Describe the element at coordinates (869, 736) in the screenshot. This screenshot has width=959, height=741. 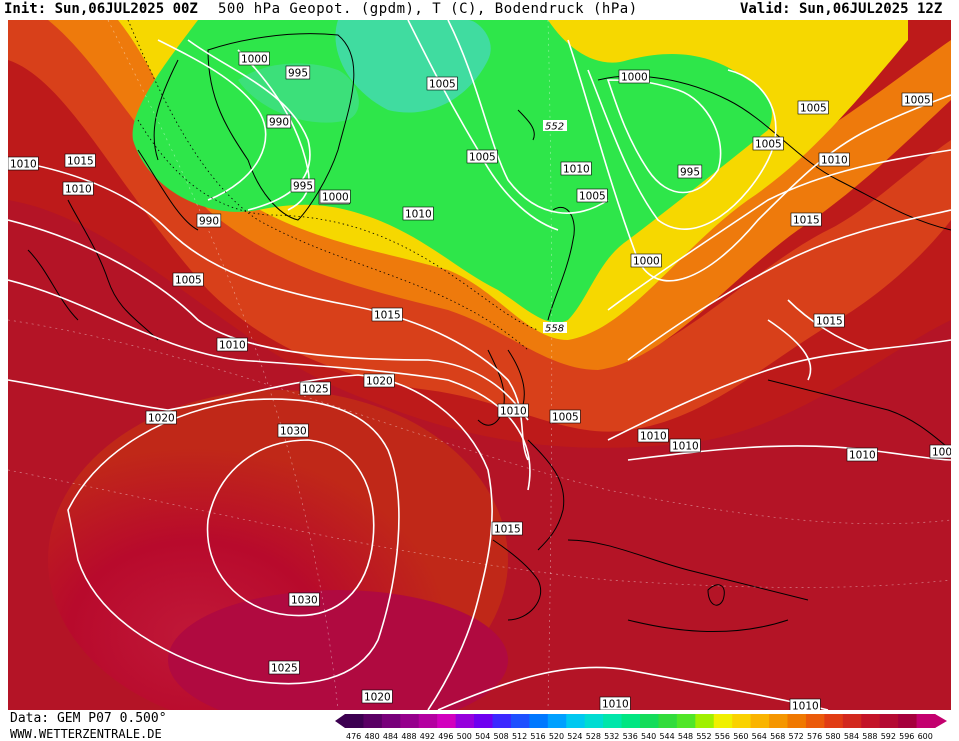
I see `scale-label: 588` at that location.